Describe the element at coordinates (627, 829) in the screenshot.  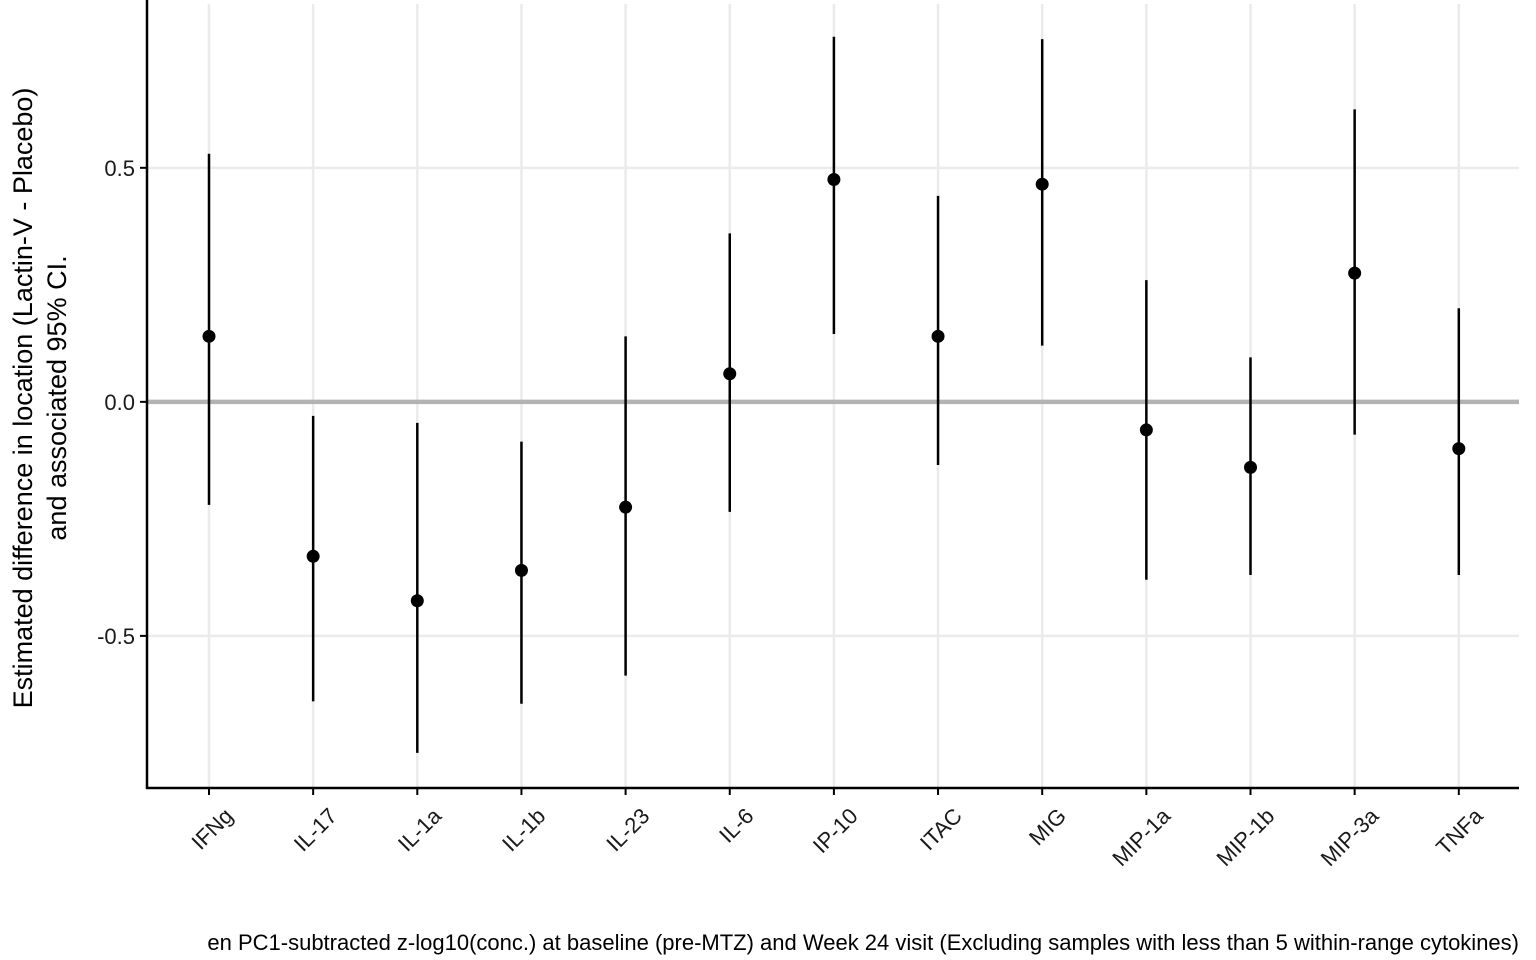
I see `x-tick-label: IL-23` at that location.